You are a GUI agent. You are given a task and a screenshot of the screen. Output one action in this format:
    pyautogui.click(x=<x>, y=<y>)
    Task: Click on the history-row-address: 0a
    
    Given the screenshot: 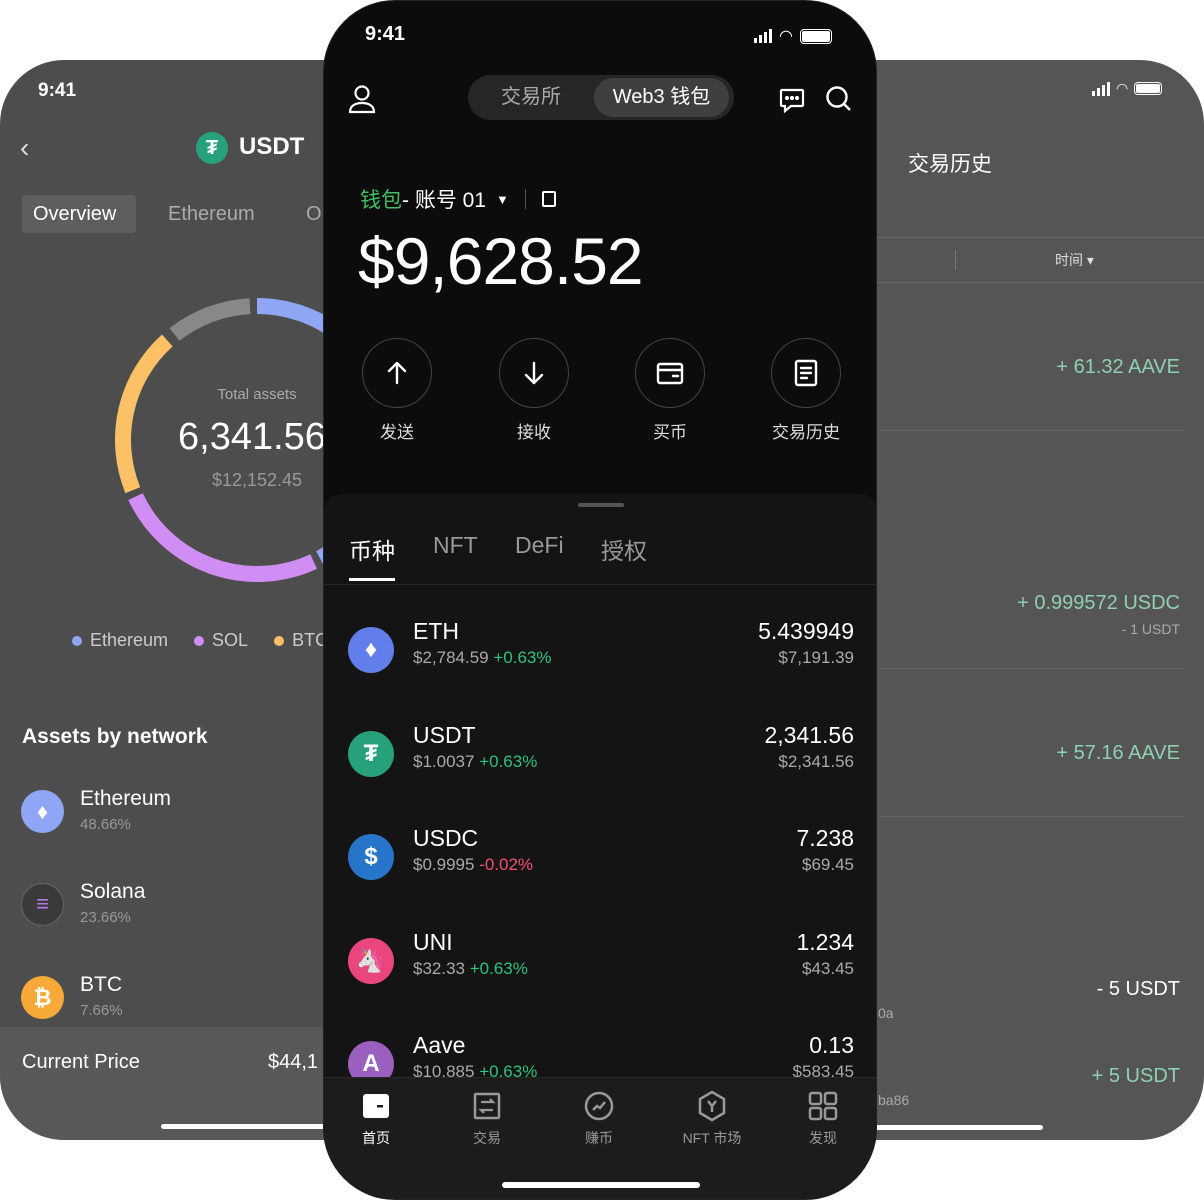 What is the action you would take?
    pyautogui.click(x=886, y=1013)
    